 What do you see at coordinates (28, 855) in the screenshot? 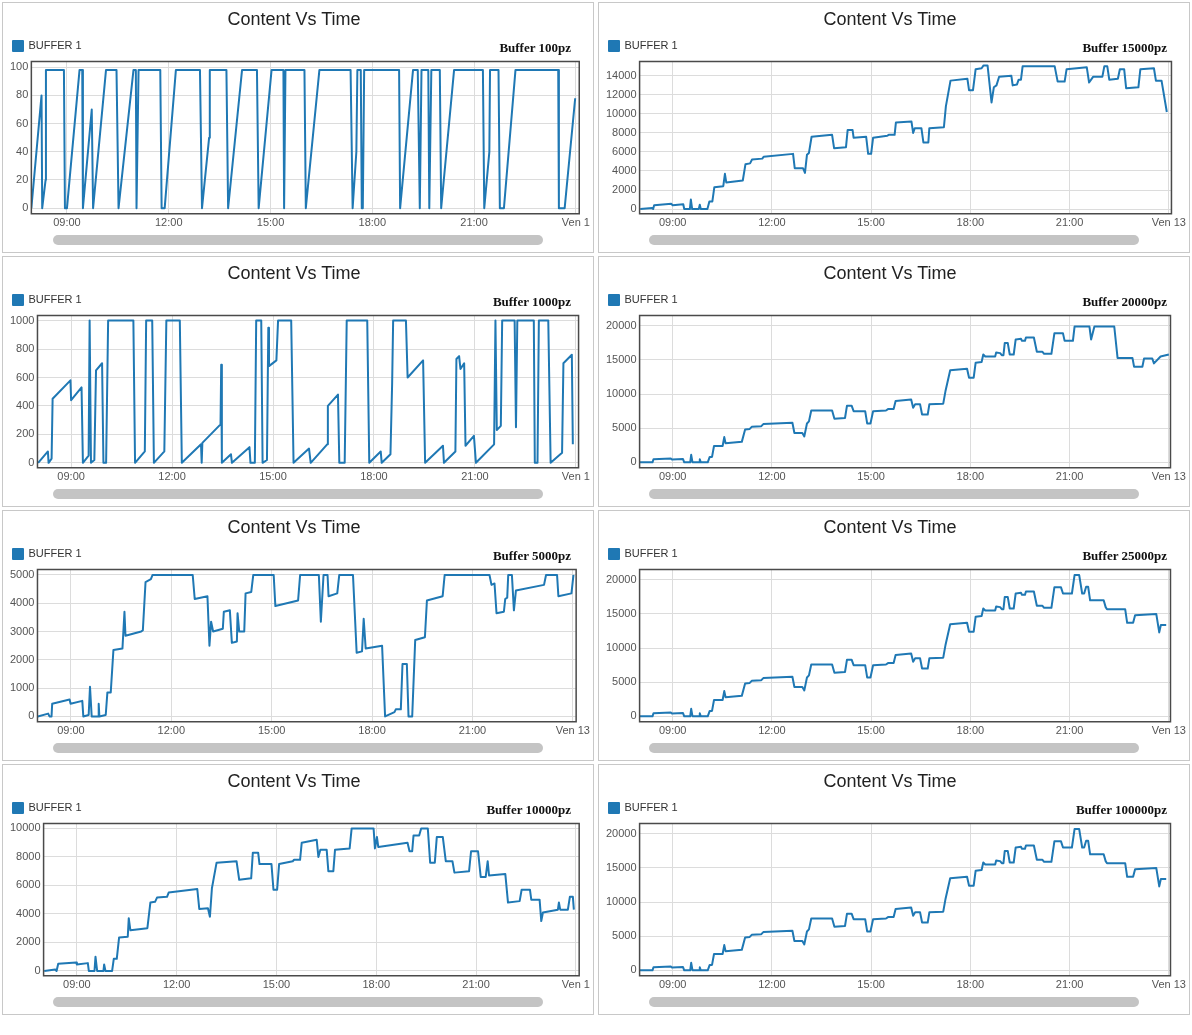
I see `y-tick-label: 8000` at bounding box center [28, 855].